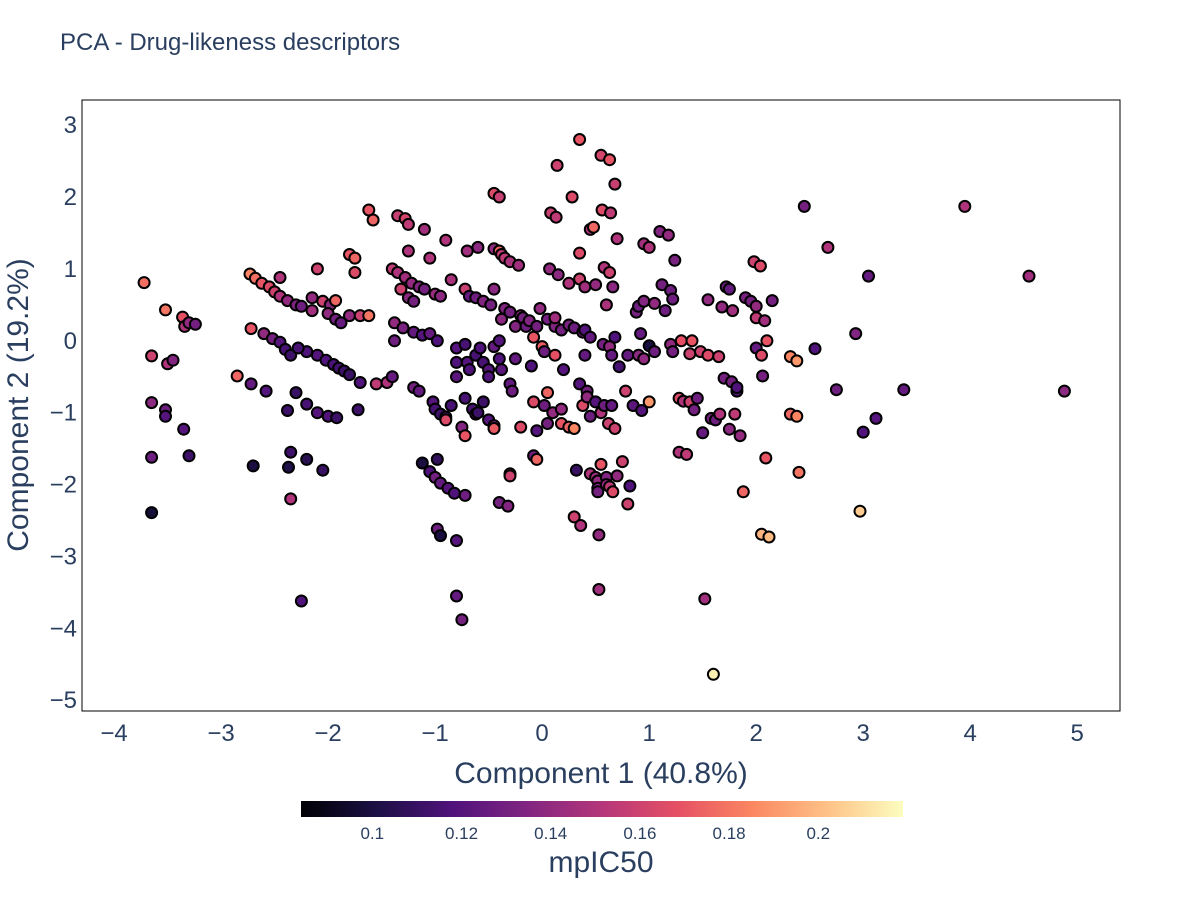 The height and width of the screenshot is (900, 1200). What do you see at coordinates (63, 413) in the screenshot?
I see `y-axis-ticks: 3 2 1 0 −1 −2 −3 −4 −5` at bounding box center [63, 413].